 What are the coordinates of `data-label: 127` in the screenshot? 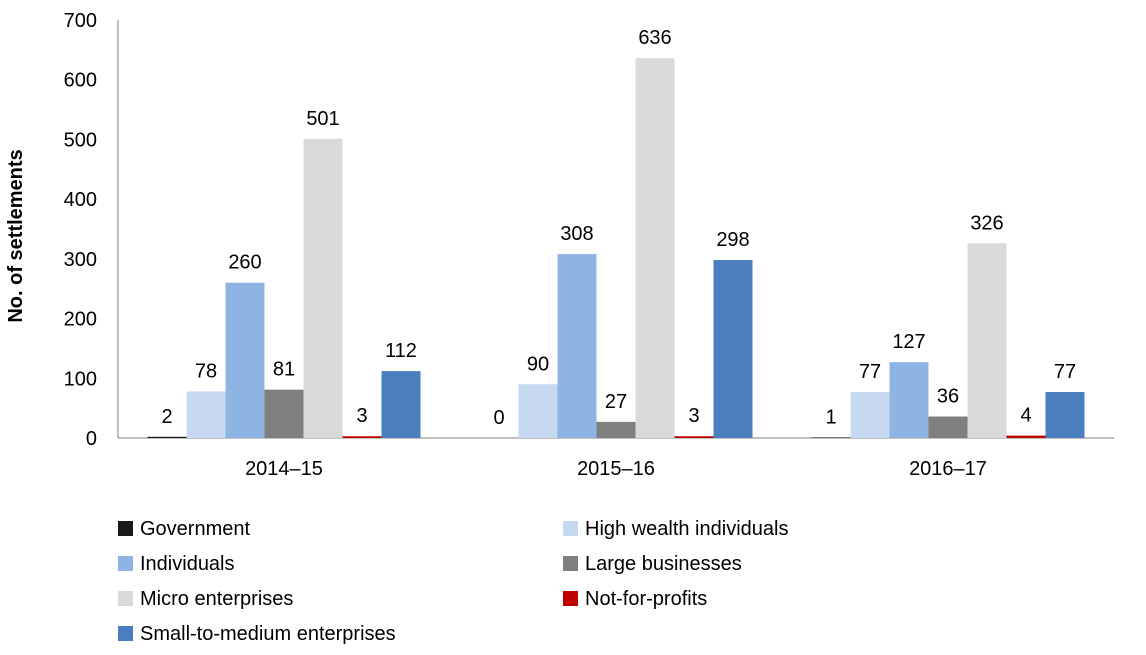 It's located at (908, 342).